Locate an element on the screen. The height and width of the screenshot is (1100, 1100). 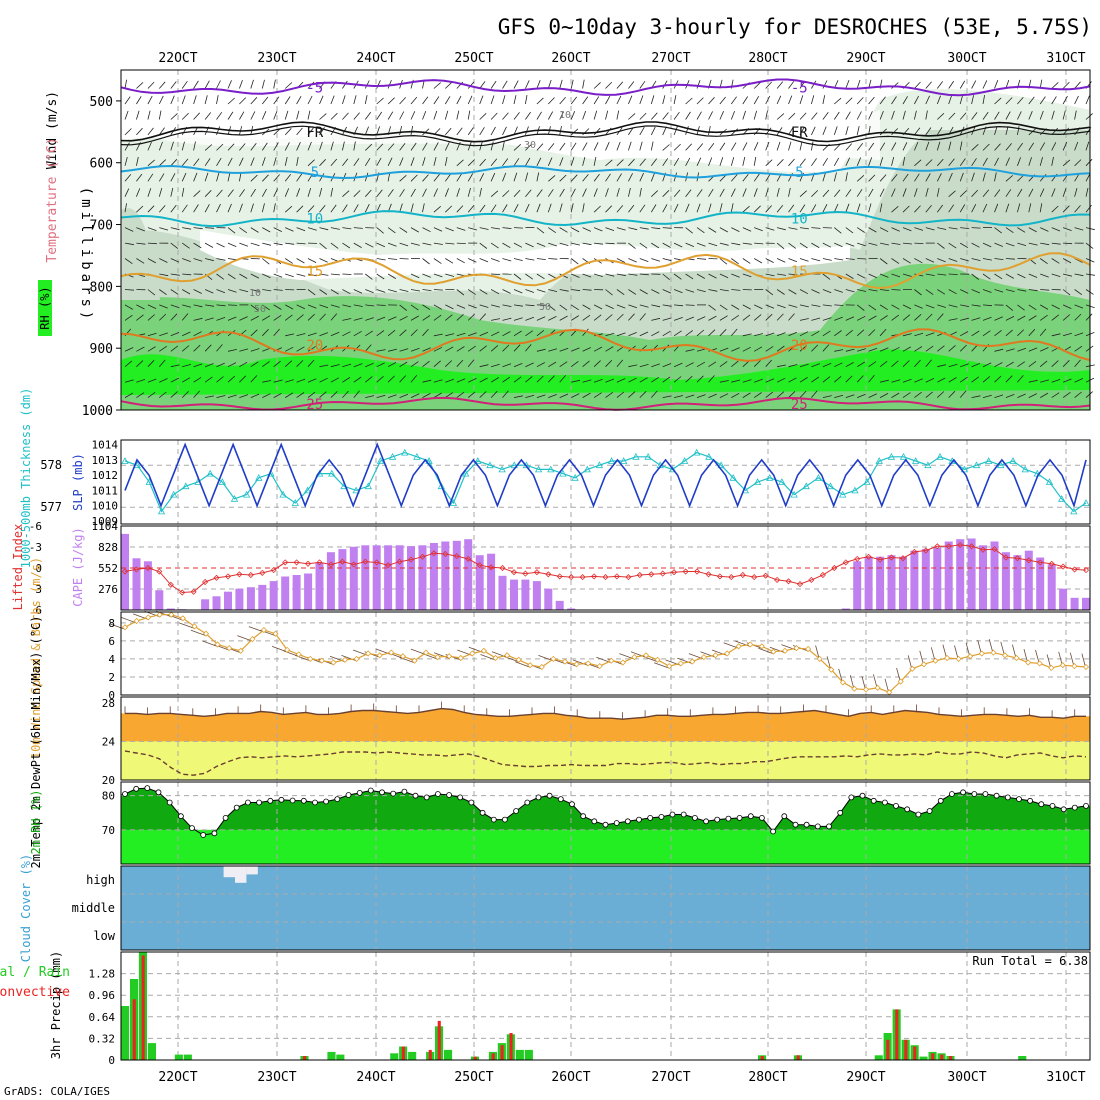
cape-bar is located at coordinates (845, 609).